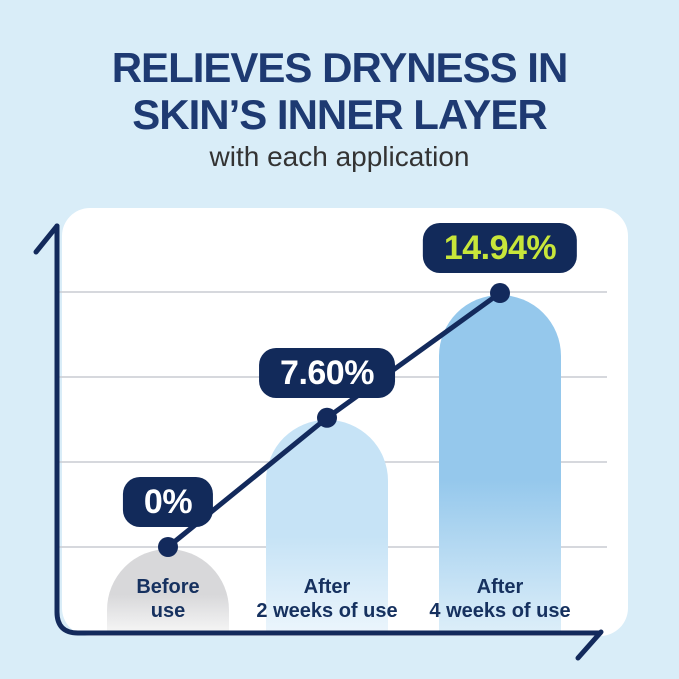  I want to click on y-axis-arrow-icon, so click(46, 239).